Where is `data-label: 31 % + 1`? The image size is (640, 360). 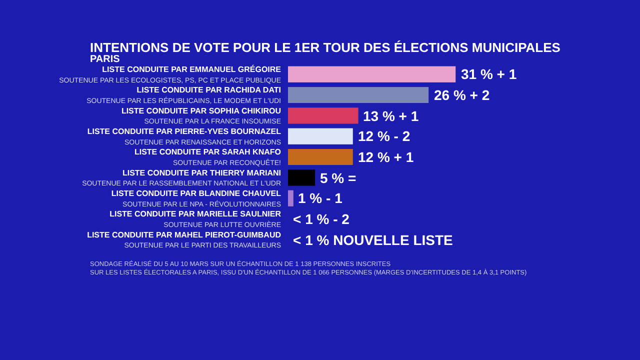 data-label: 31 % + 1 is located at coordinates (489, 74).